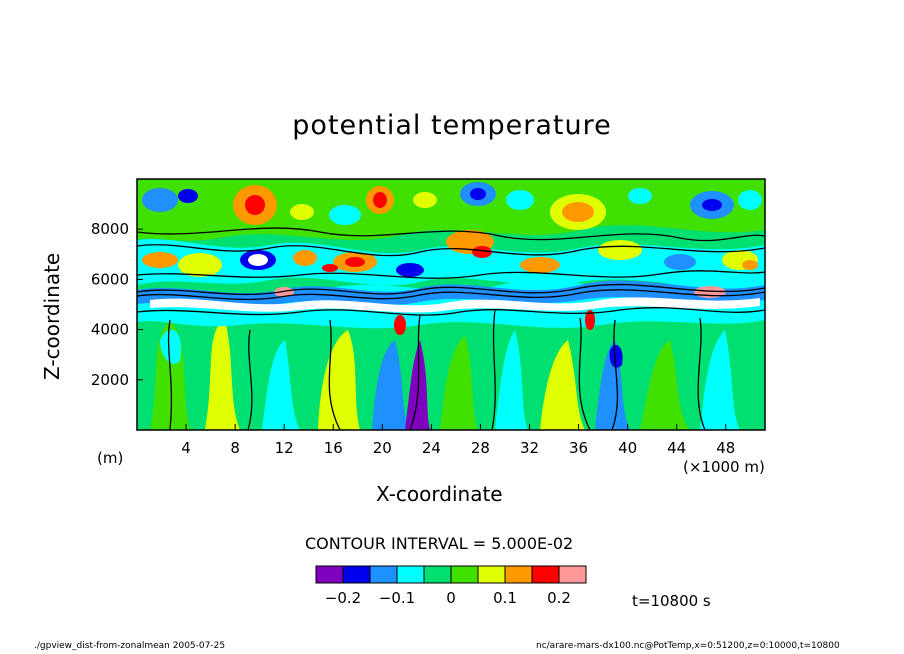 Image resolution: width=904 pixels, height=654 pixels. I want to click on x-tick-label: 48, so click(725, 448).